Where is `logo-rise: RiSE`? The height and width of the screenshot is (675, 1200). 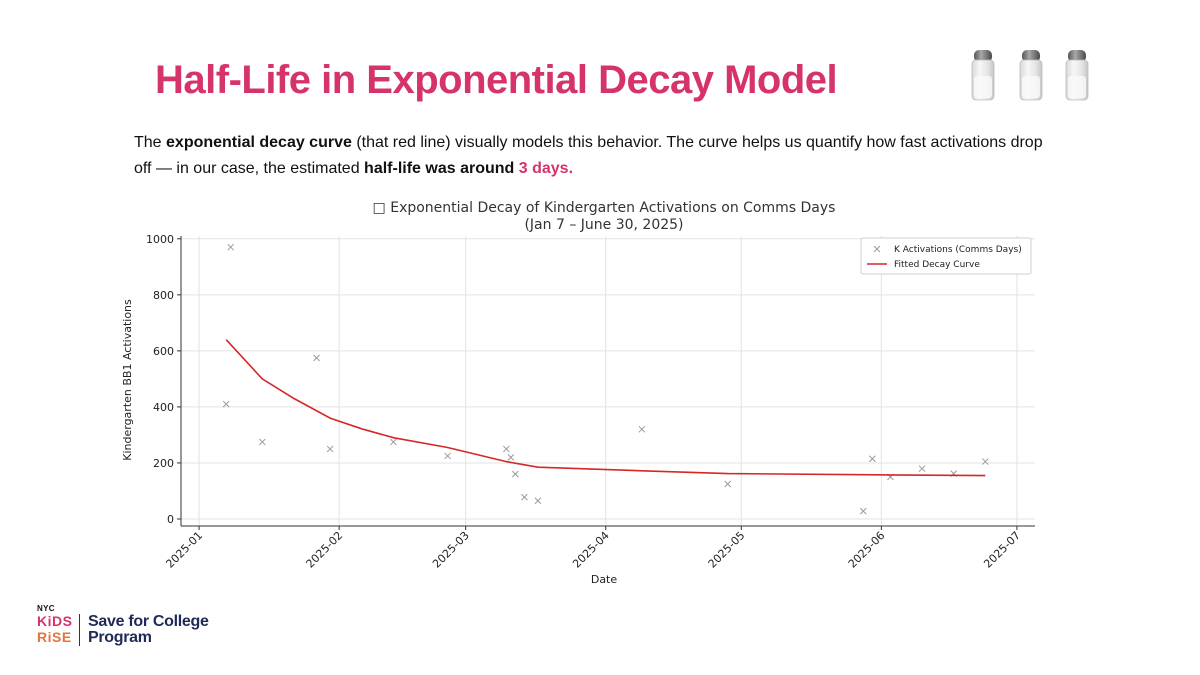
logo-rise: RiSE is located at coordinates (54, 637).